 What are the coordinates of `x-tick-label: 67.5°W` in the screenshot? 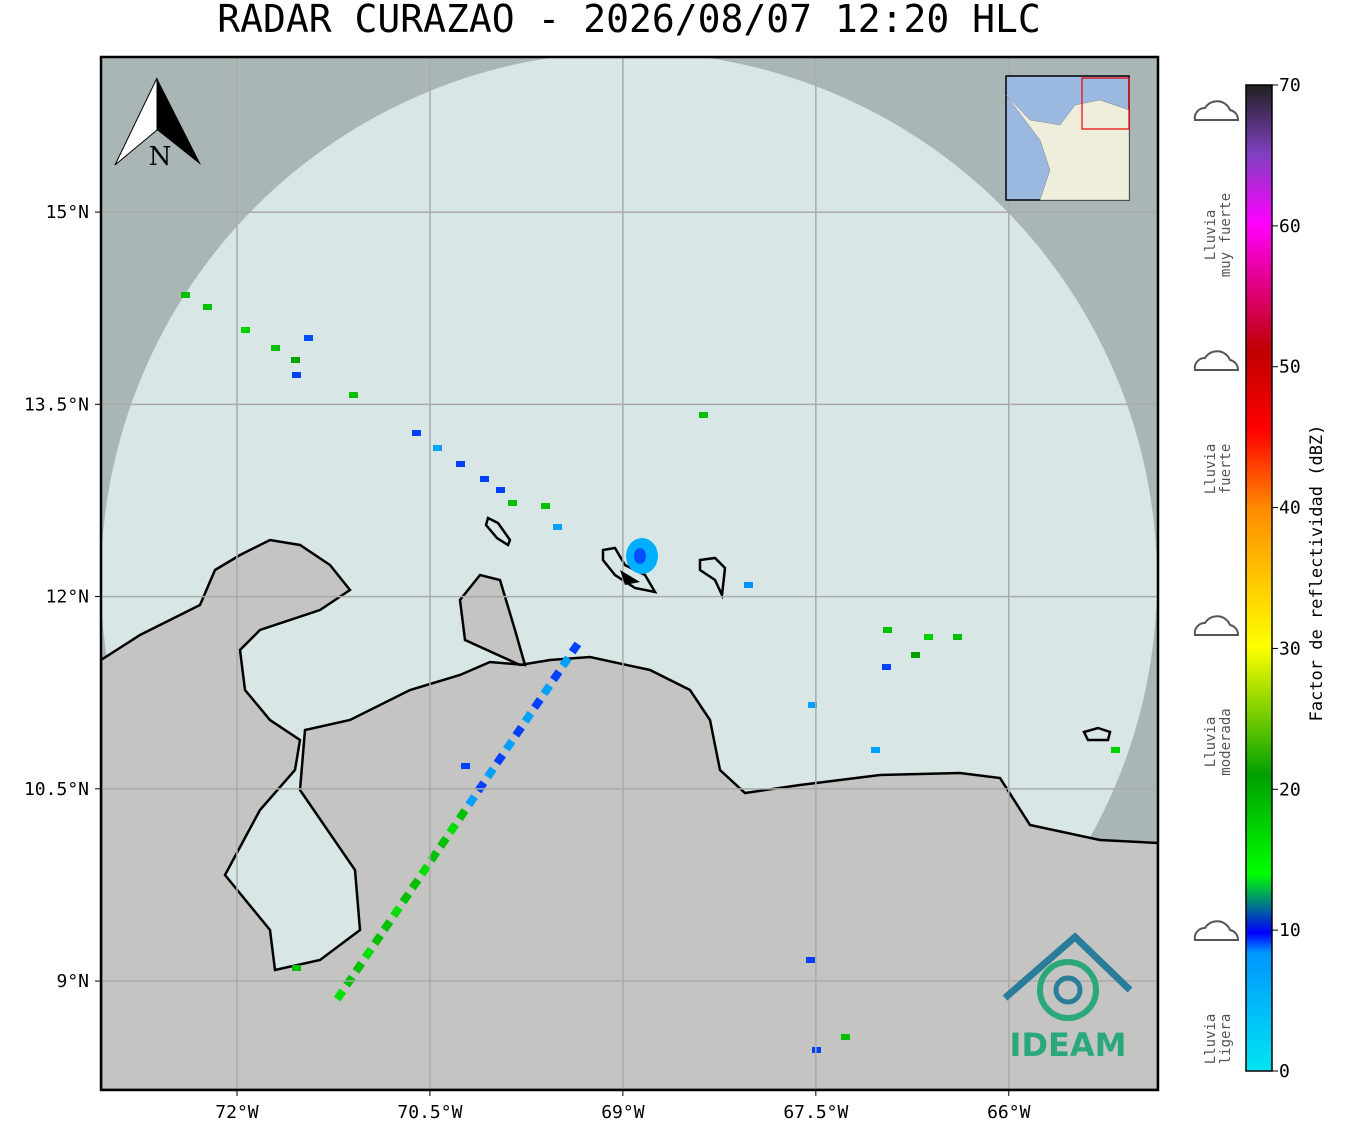 It's located at (815, 1112).